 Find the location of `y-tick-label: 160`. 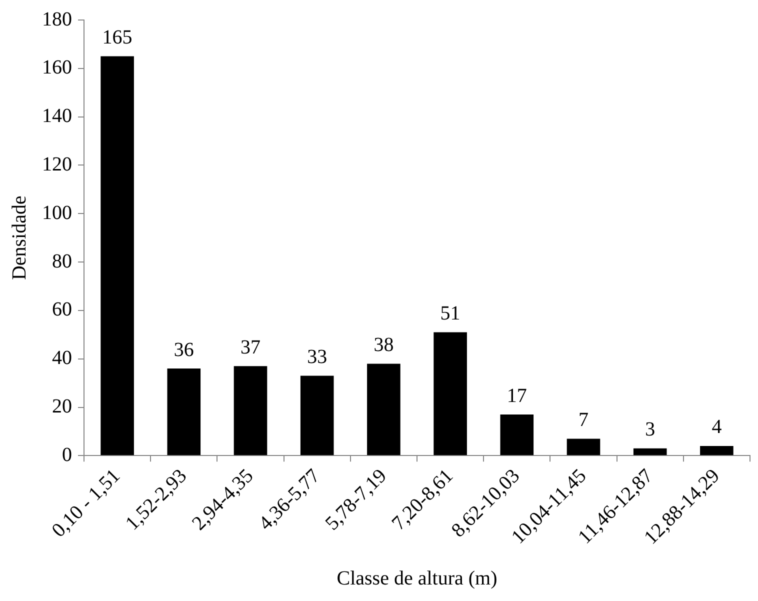

y-tick-label: 160 is located at coordinates (57, 67).